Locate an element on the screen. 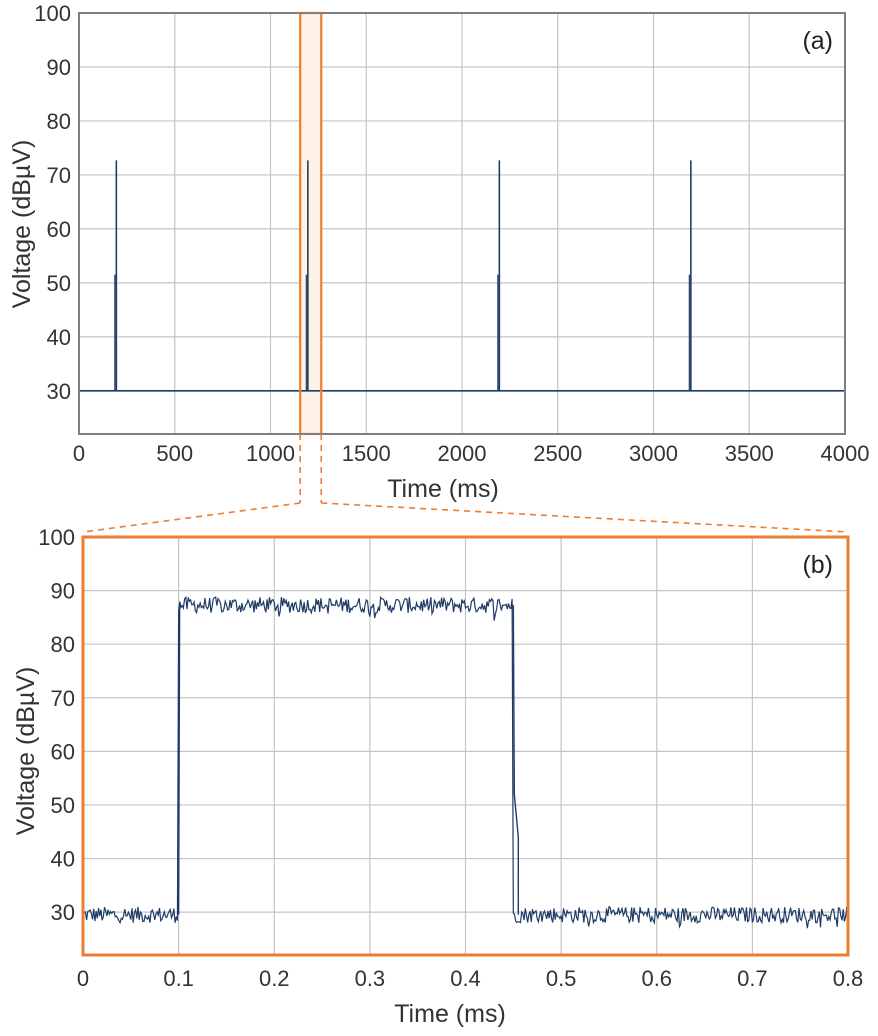 Image resolution: width=878 pixels, height=1036 pixels. x-tick-label-a: 3000 is located at coordinates (653, 453).